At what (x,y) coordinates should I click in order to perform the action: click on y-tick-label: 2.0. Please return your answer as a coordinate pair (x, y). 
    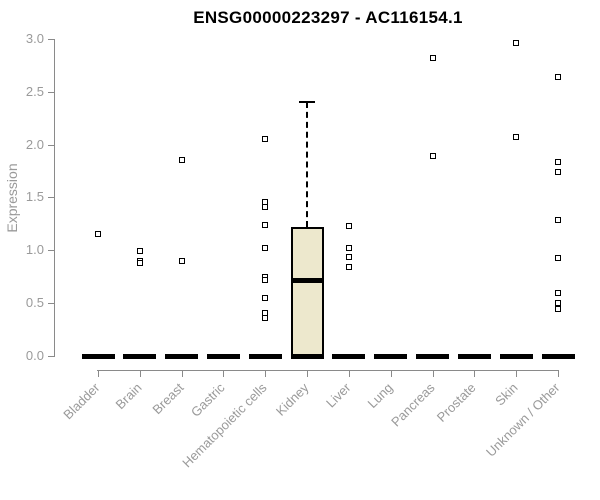
    Looking at the image, I should click on (34, 144).